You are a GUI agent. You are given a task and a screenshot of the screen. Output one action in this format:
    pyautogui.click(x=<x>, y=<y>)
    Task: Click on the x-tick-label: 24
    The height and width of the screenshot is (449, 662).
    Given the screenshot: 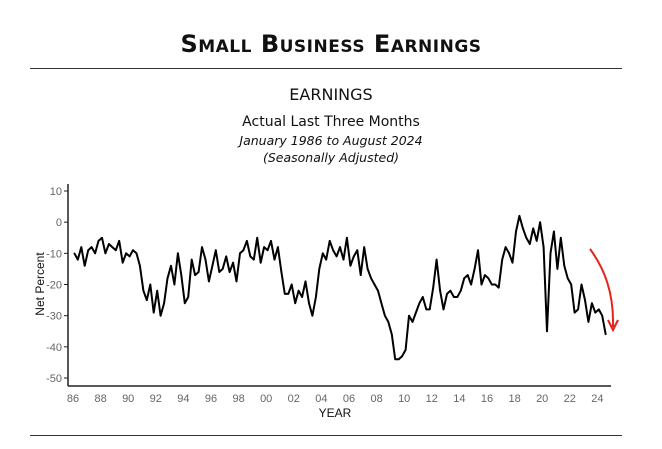 What is the action you would take?
    pyautogui.click(x=597, y=399)
    